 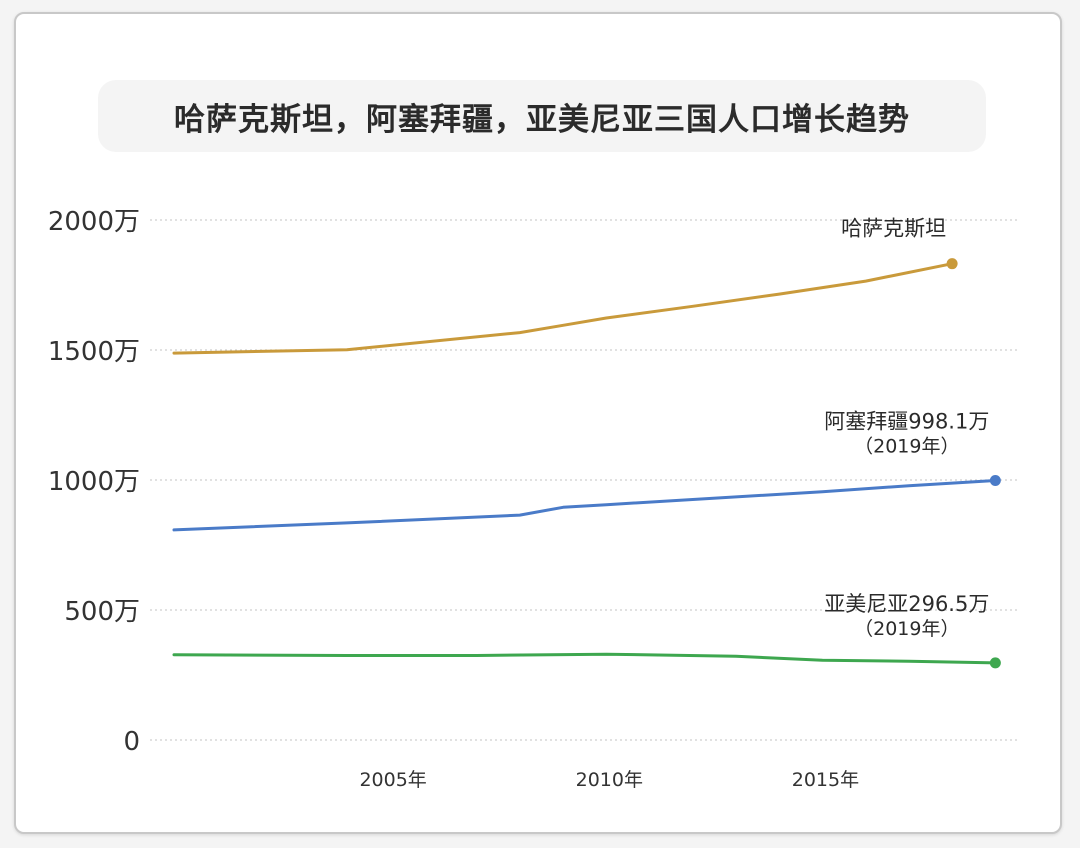 What do you see at coordinates (542, 119) in the screenshot?
I see `chart-title: 哈萨克斯坦，阿塞拜疆，亚美尼亚三国人口增长趋势` at bounding box center [542, 119].